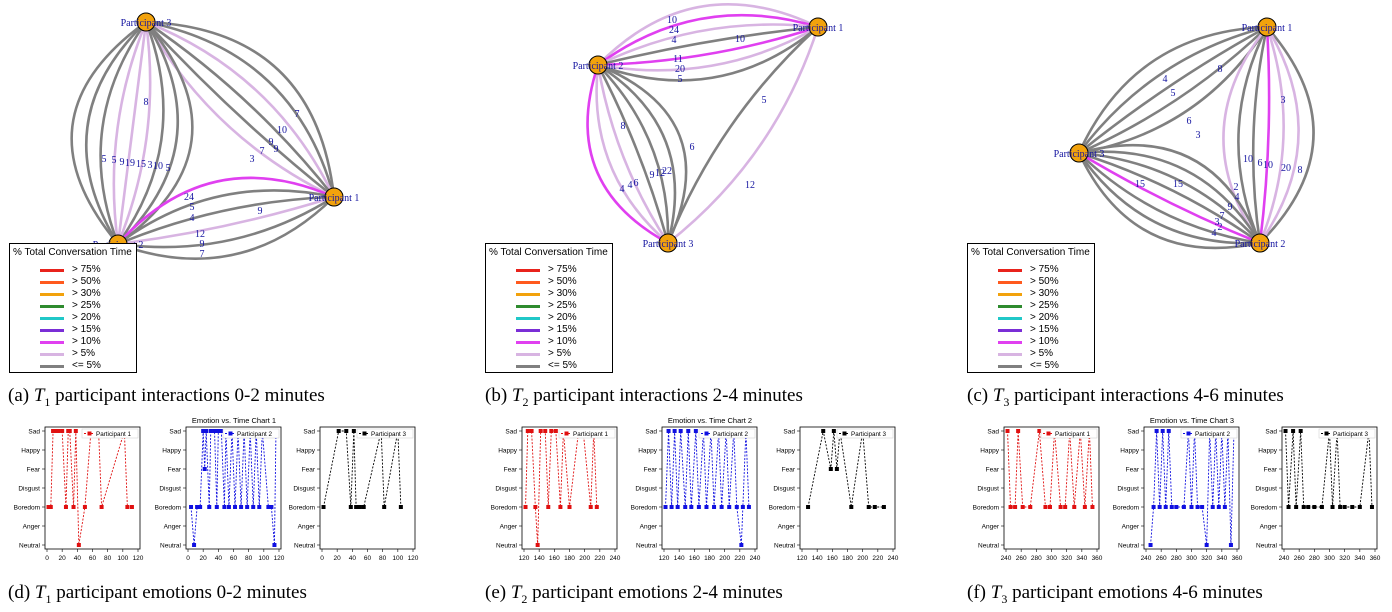 This screenshot has height=612, width=1392. Describe the element at coordinates (114, 160) in the screenshot. I see `edge-label: 5` at that location.